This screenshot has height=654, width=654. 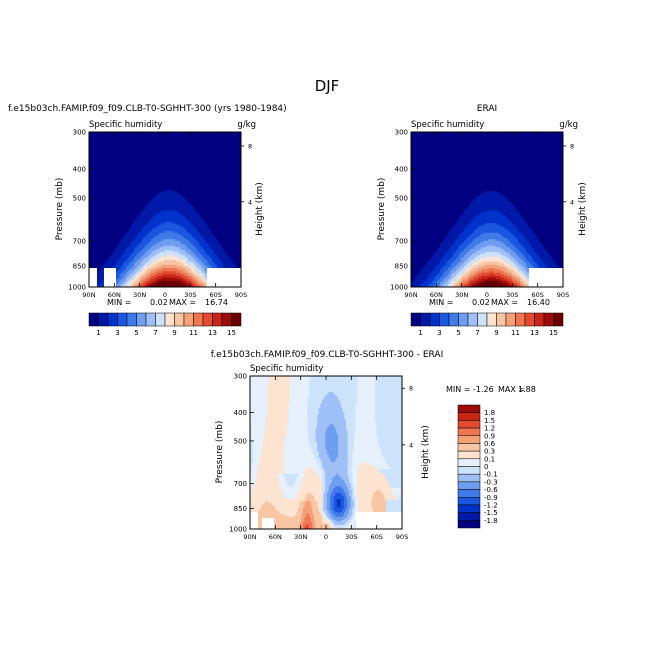 I want to click on panel-erai-plot, so click(x=487, y=209).